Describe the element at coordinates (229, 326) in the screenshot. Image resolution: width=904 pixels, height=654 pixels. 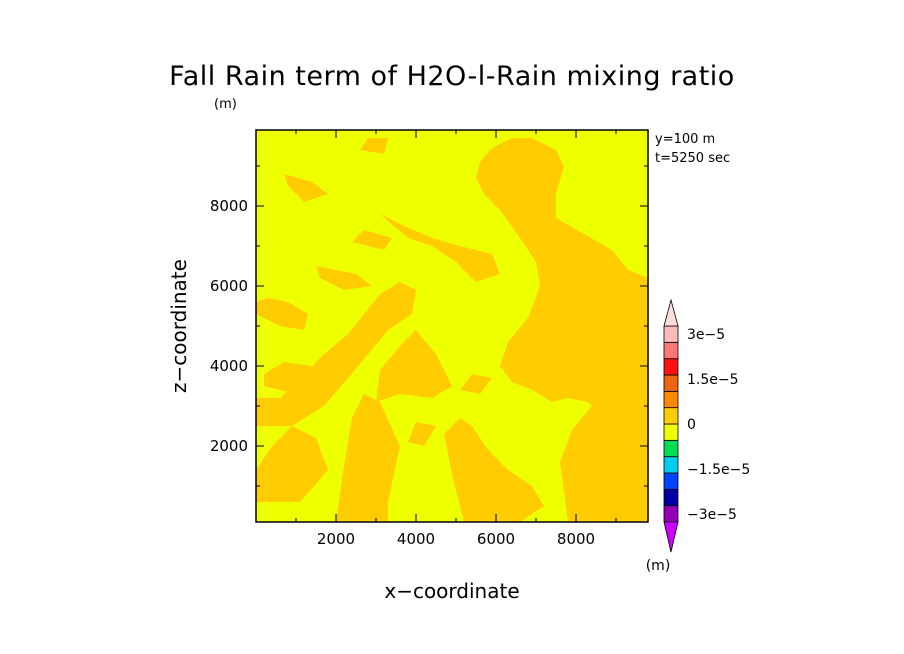
I see `y-tick-labels: 2000 4000 6000 8000` at that location.